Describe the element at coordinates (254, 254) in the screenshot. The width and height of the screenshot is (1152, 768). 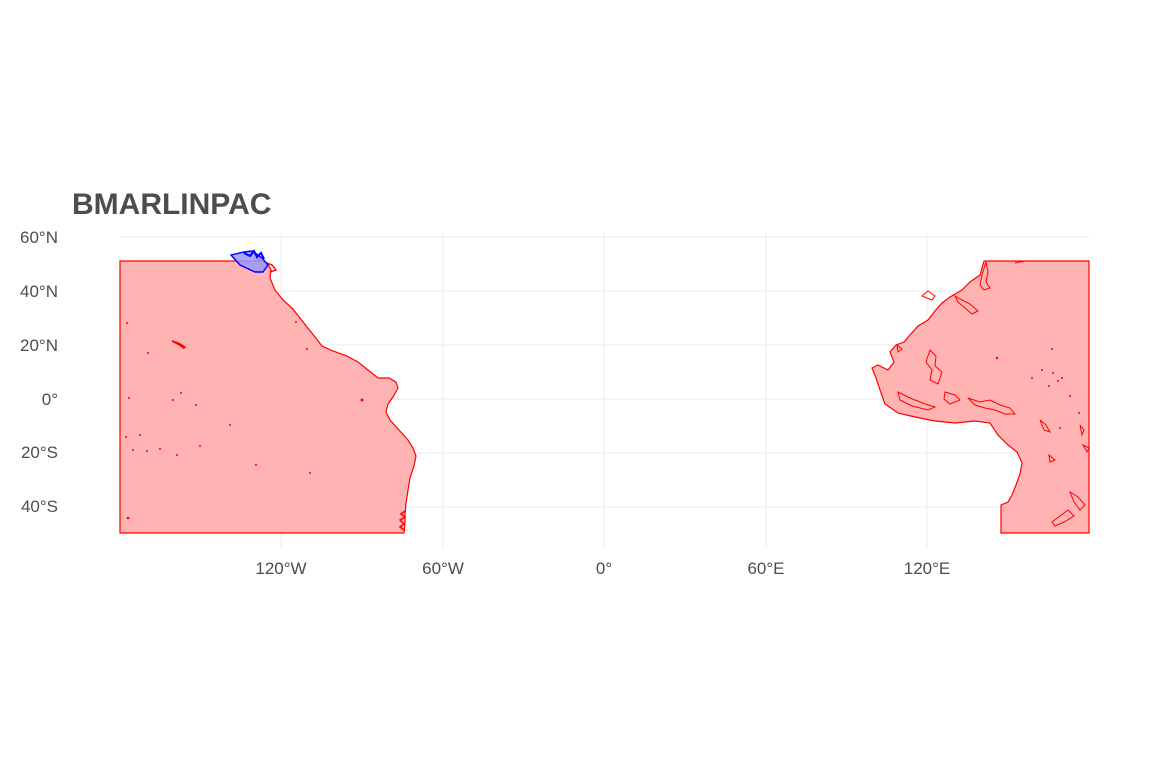
I see `small-area-coast` at that location.